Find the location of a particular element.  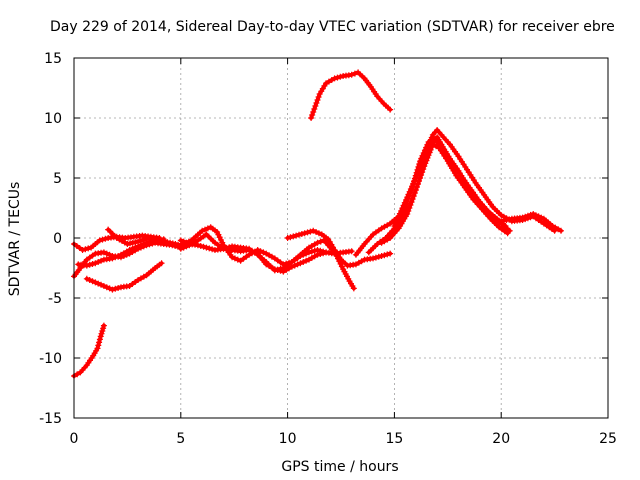

y-tick-label: 10 is located at coordinates (53, 119).